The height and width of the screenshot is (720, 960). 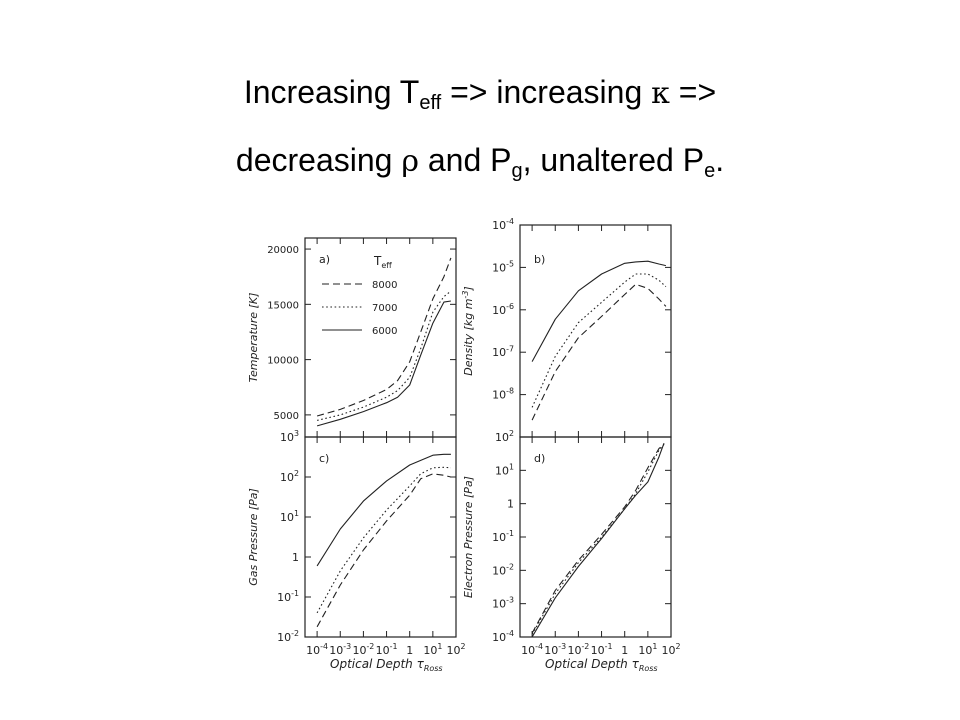 What do you see at coordinates (318, 160) in the screenshot?
I see `title-line2-prefix: decreasing` at bounding box center [318, 160].